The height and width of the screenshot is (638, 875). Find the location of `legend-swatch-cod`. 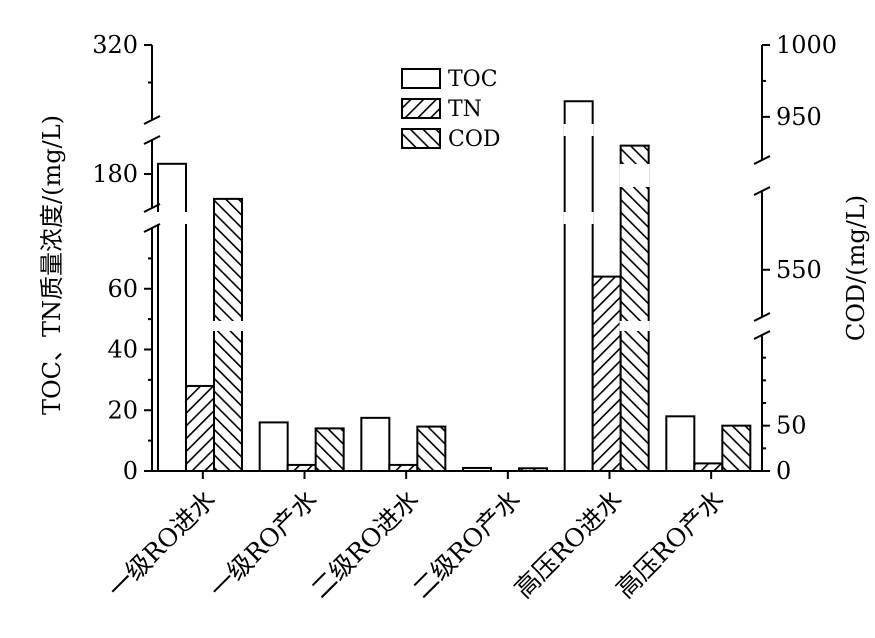

legend-swatch-cod is located at coordinates (421, 138).